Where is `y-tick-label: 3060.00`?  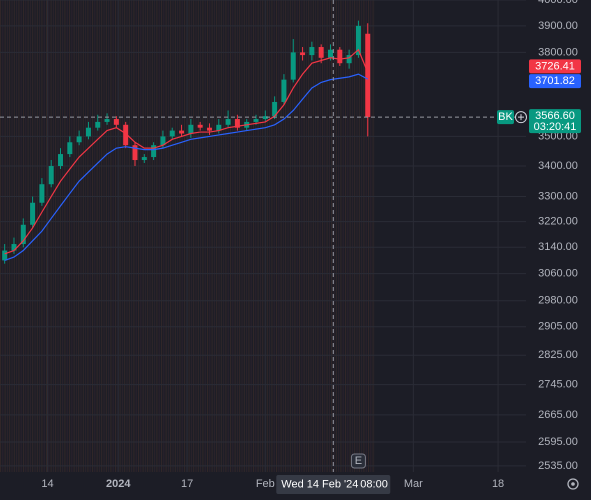 y-tick-label: 3060.00 is located at coordinates (558, 274).